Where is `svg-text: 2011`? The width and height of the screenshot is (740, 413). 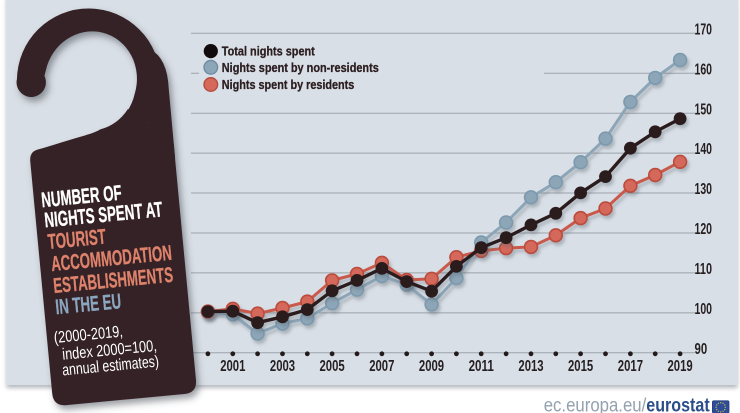 svg-text: 2011 is located at coordinates (481, 366).